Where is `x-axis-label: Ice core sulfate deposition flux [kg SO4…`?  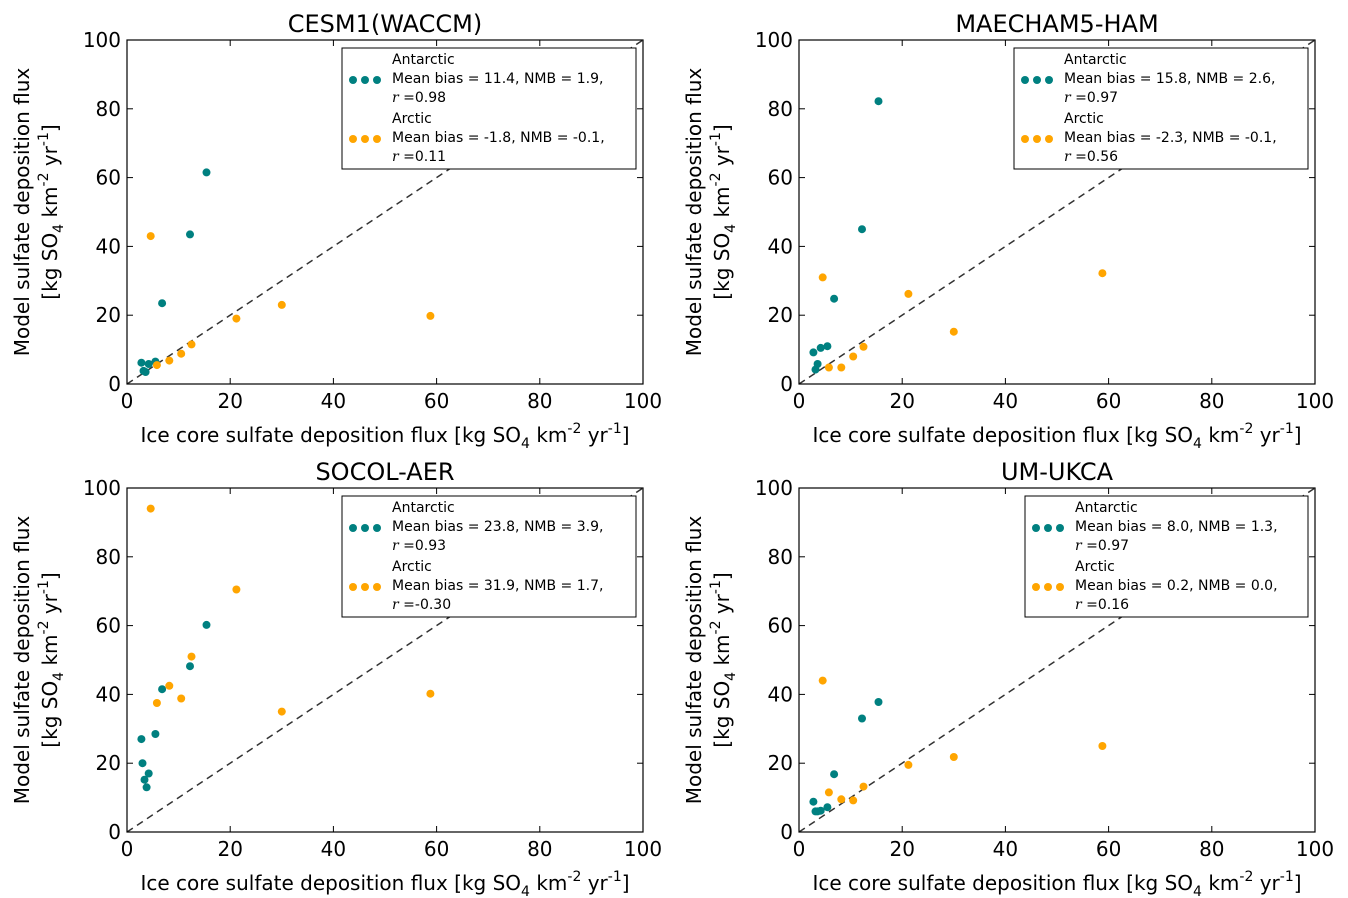 x-axis-label: Ice core sulfate deposition flux [kg SO4… is located at coordinates (384, 883).